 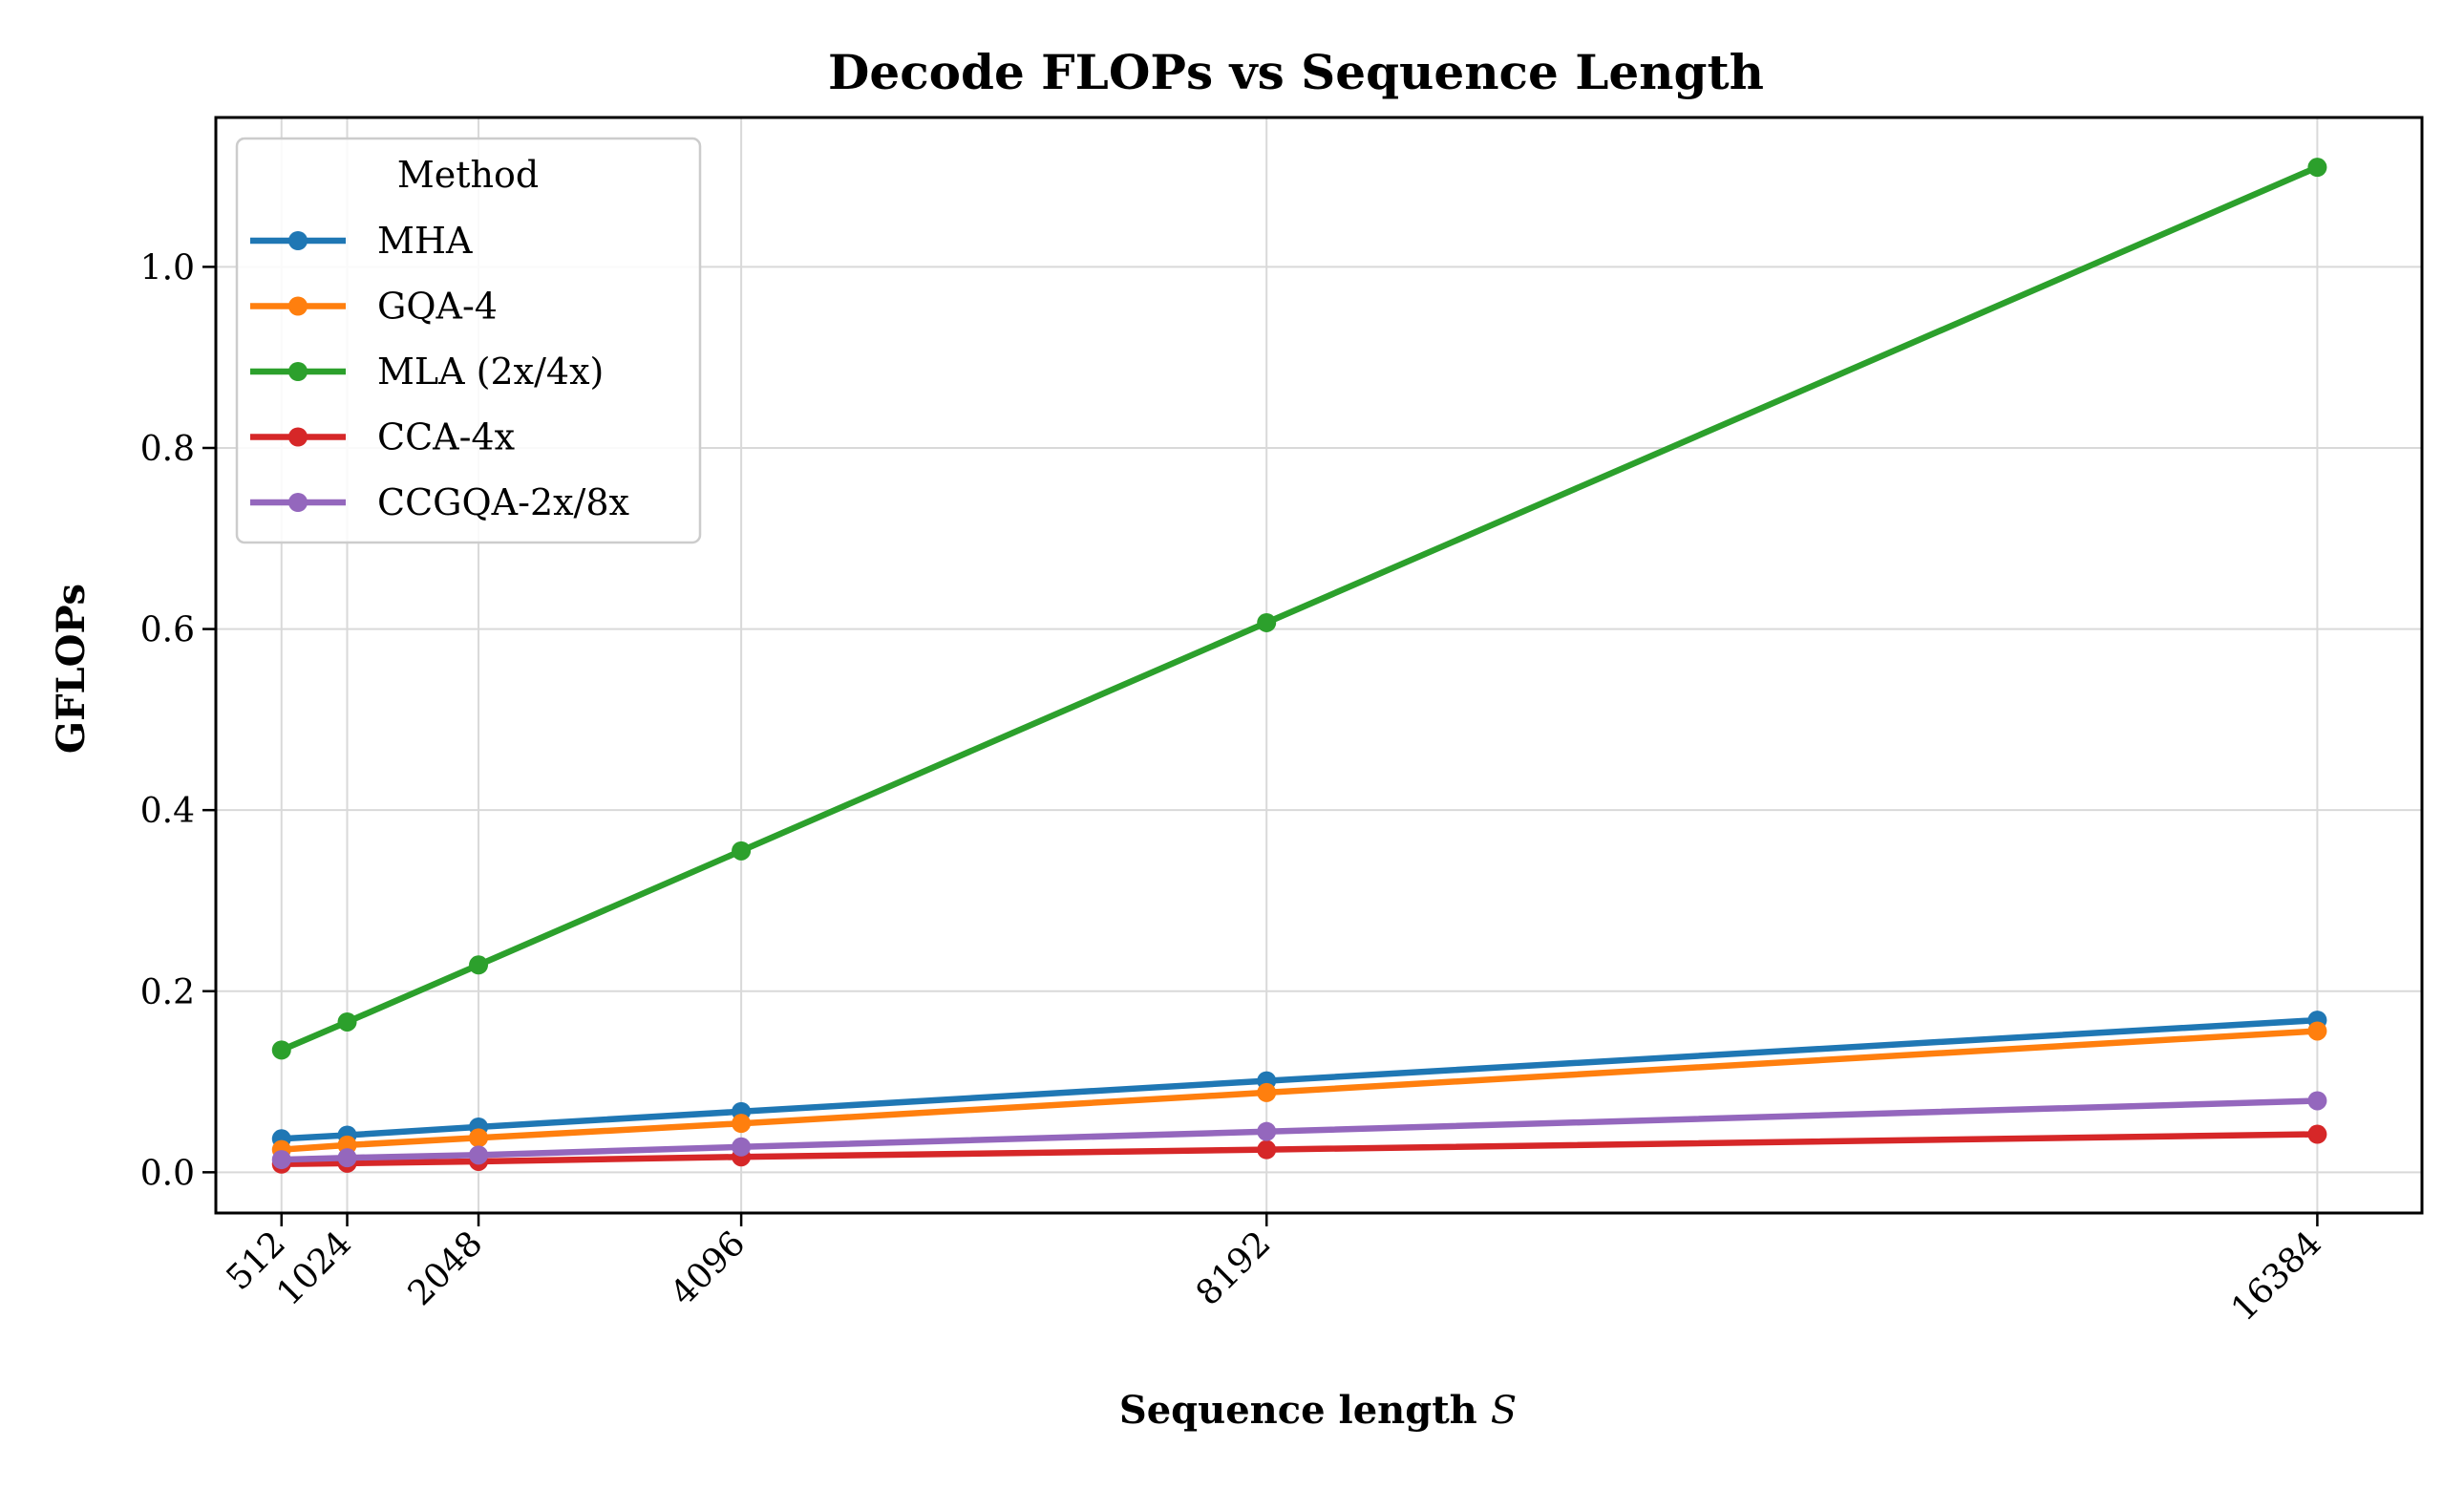 What do you see at coordinates (167, 630) in the screenshot?
I see `y-tick-label-0.6: 0.6` at bounding box center [167, 630].